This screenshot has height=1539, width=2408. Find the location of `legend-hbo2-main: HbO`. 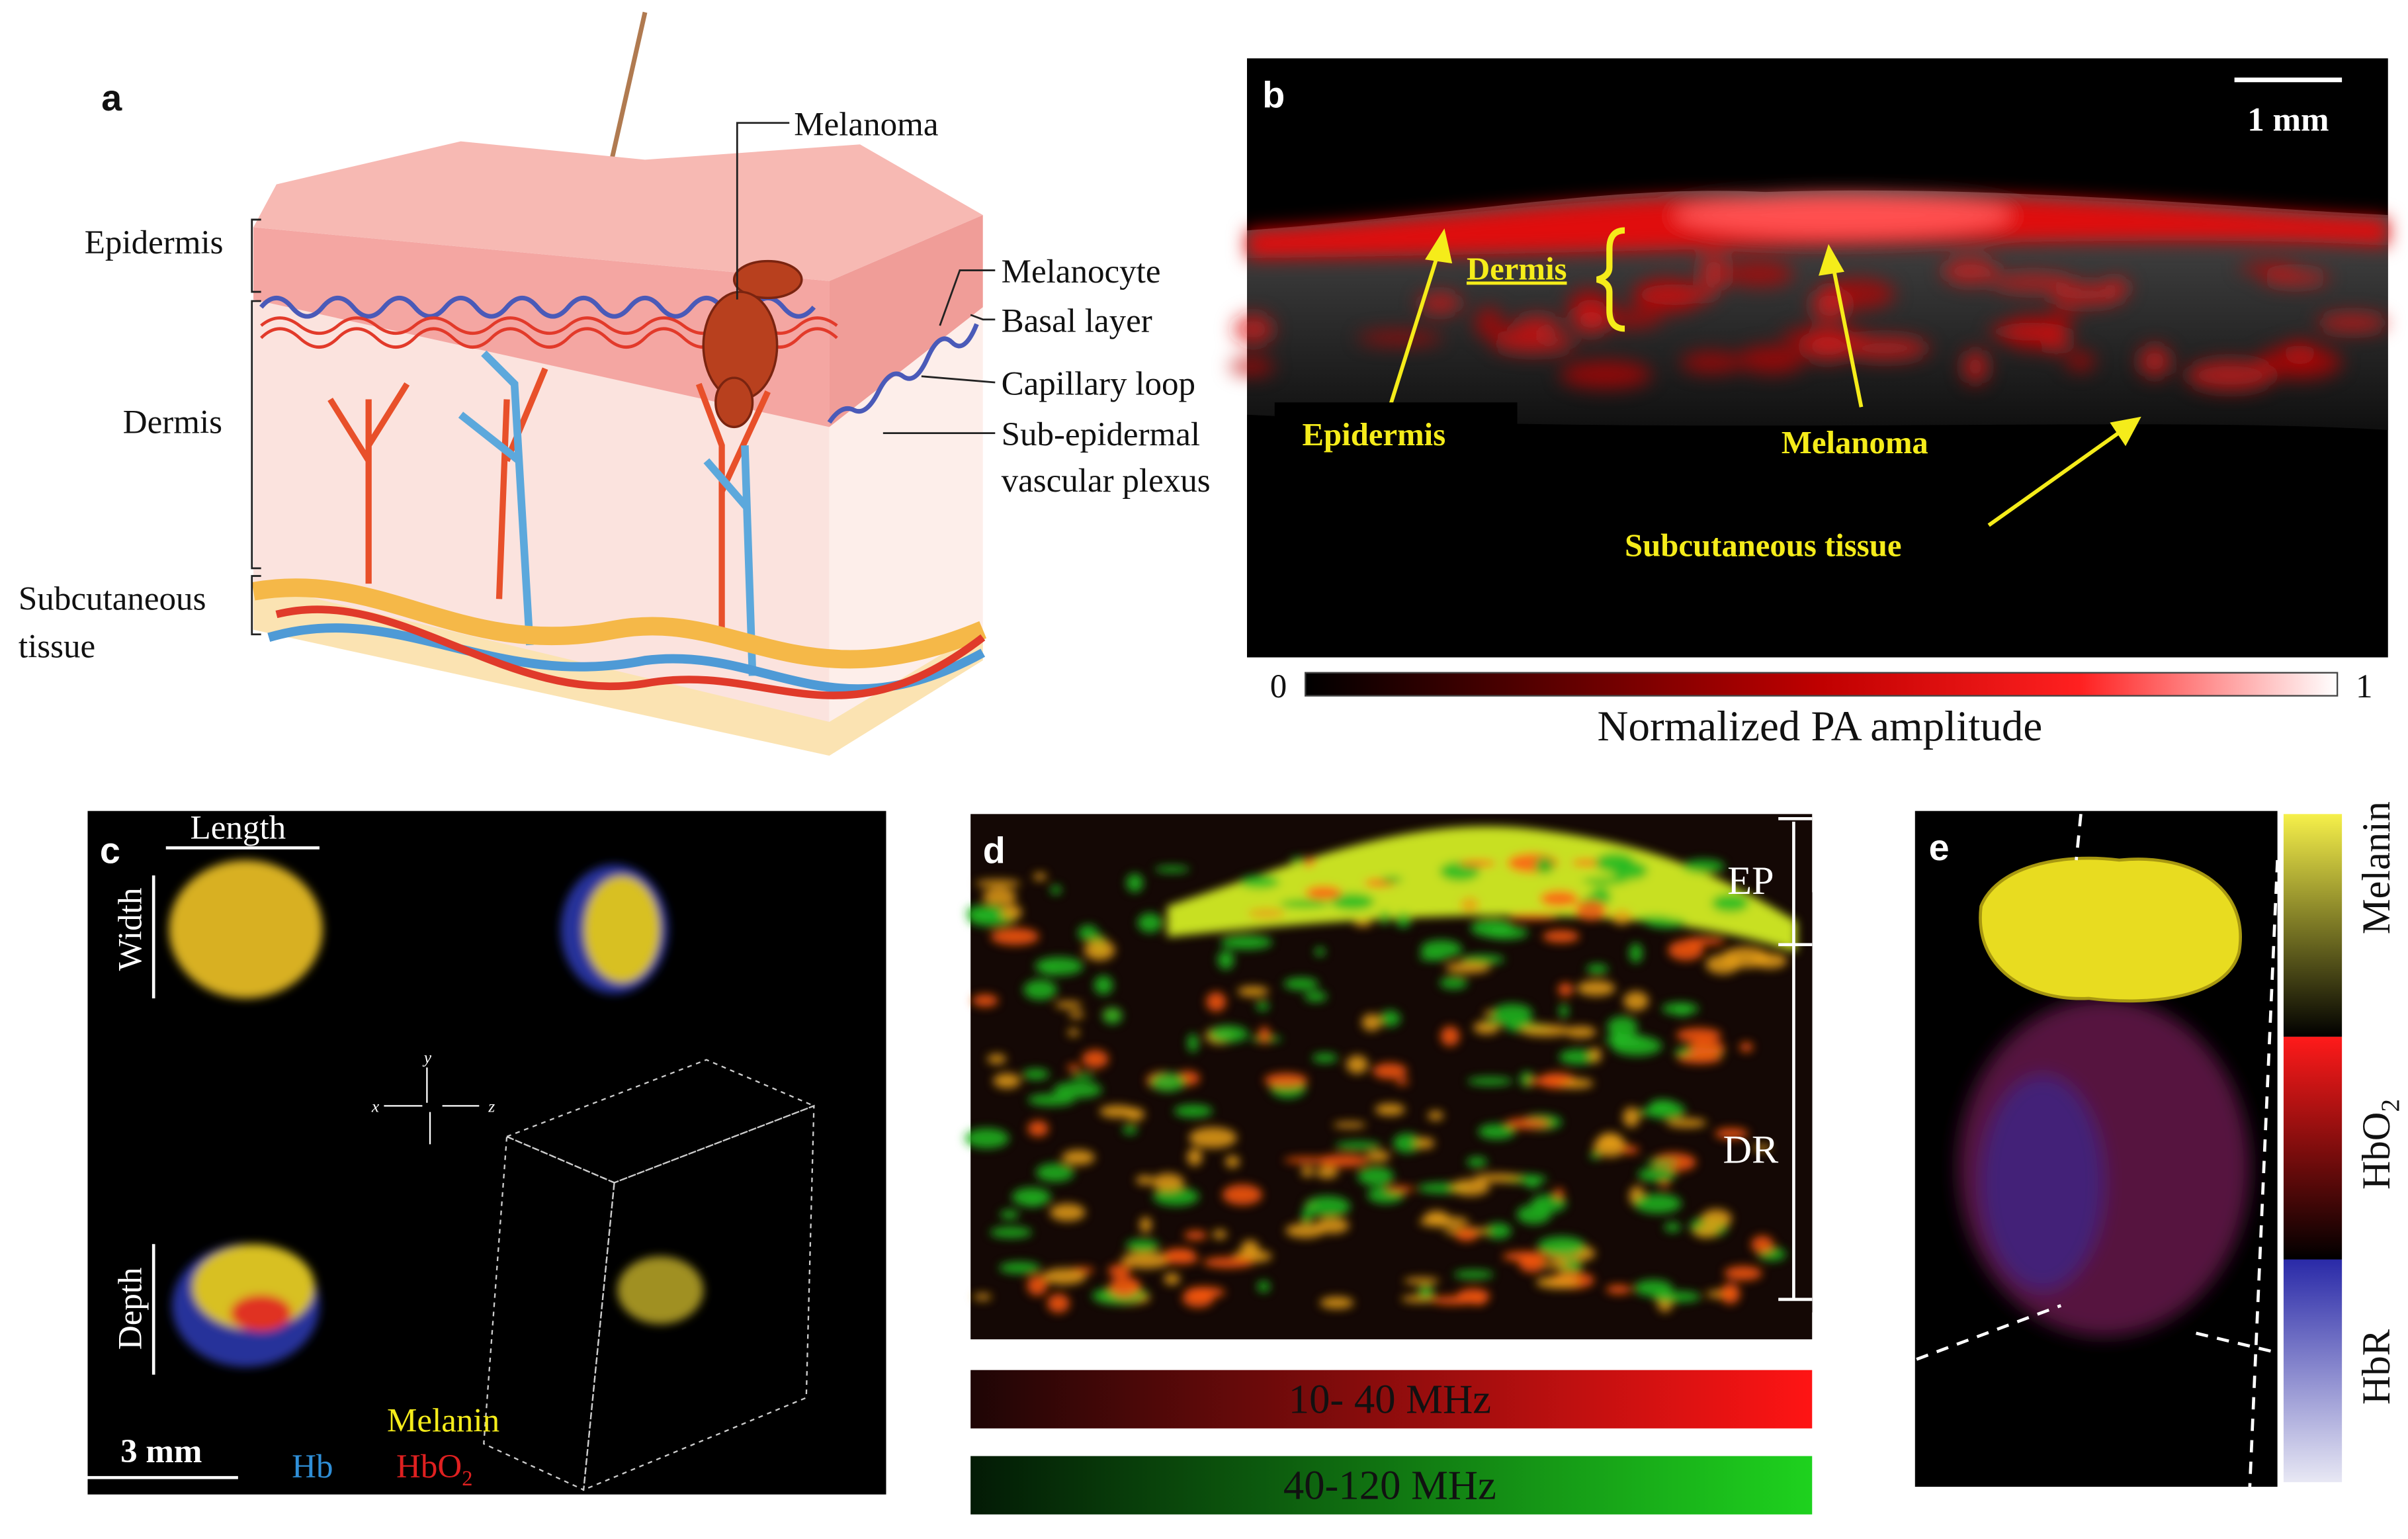

legend-hbo2-main: HbO is located at coordinates (429, 1466).